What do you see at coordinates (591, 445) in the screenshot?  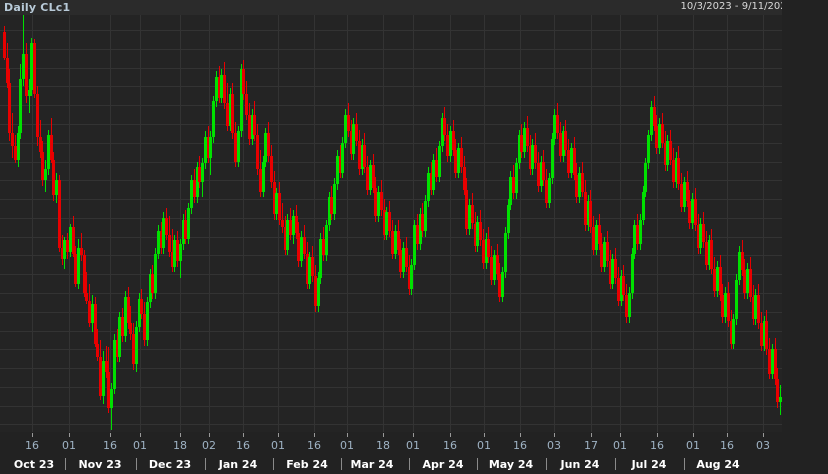 I see `date-tick-label-day: 17` at bounding box center [591, 445].